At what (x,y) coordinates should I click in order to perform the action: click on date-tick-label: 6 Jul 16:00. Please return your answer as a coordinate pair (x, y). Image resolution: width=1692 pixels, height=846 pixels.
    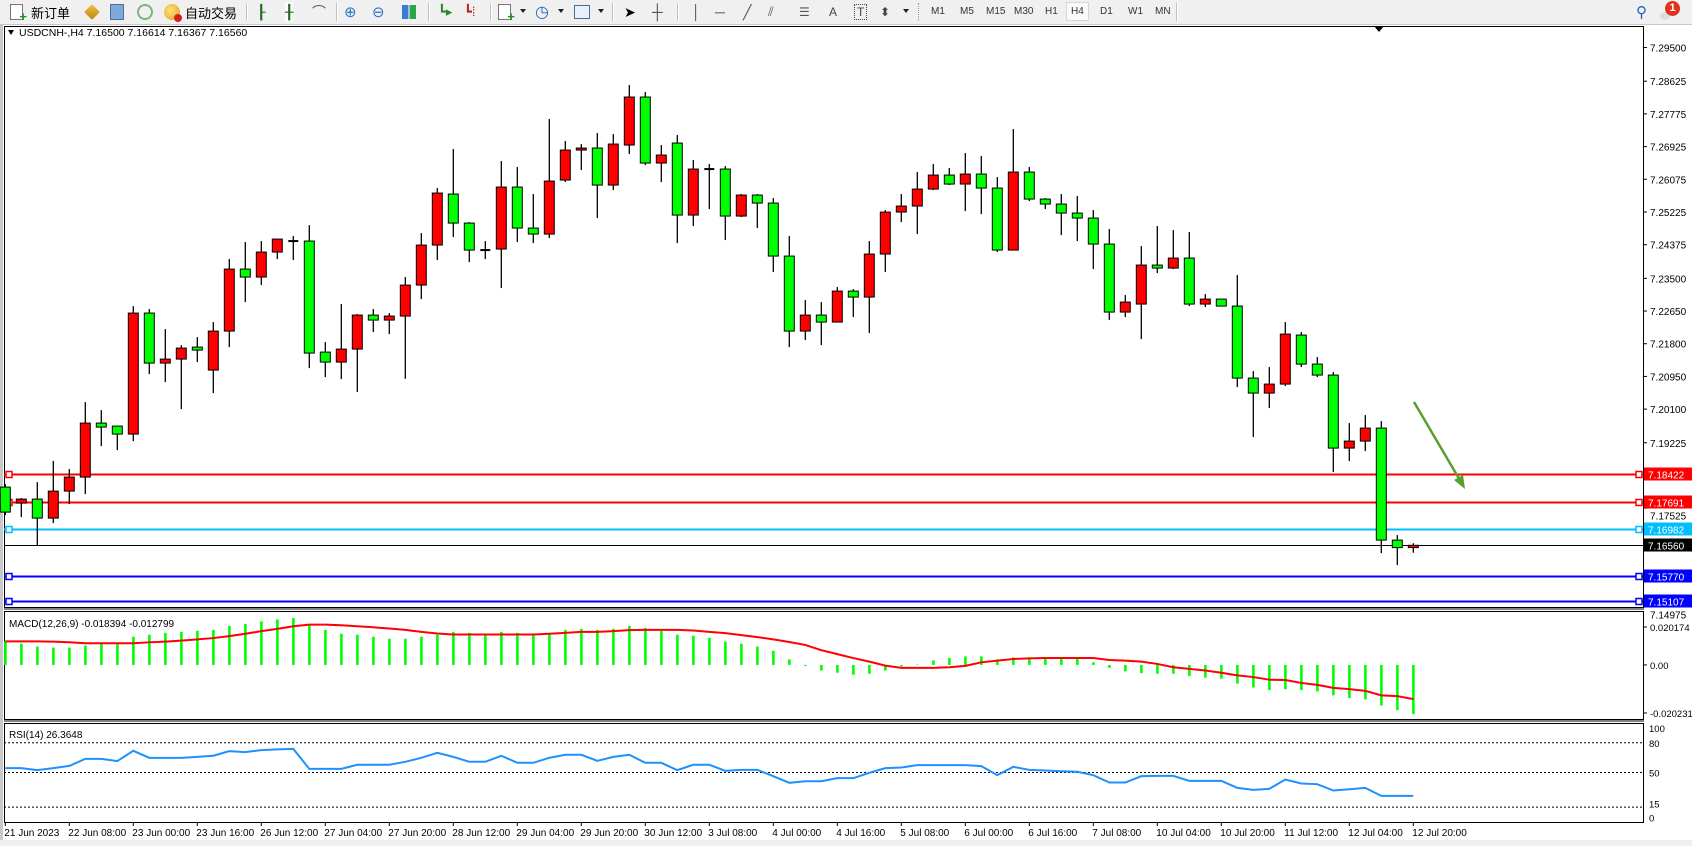
    Looking at the image, I should click on (1052, 833).